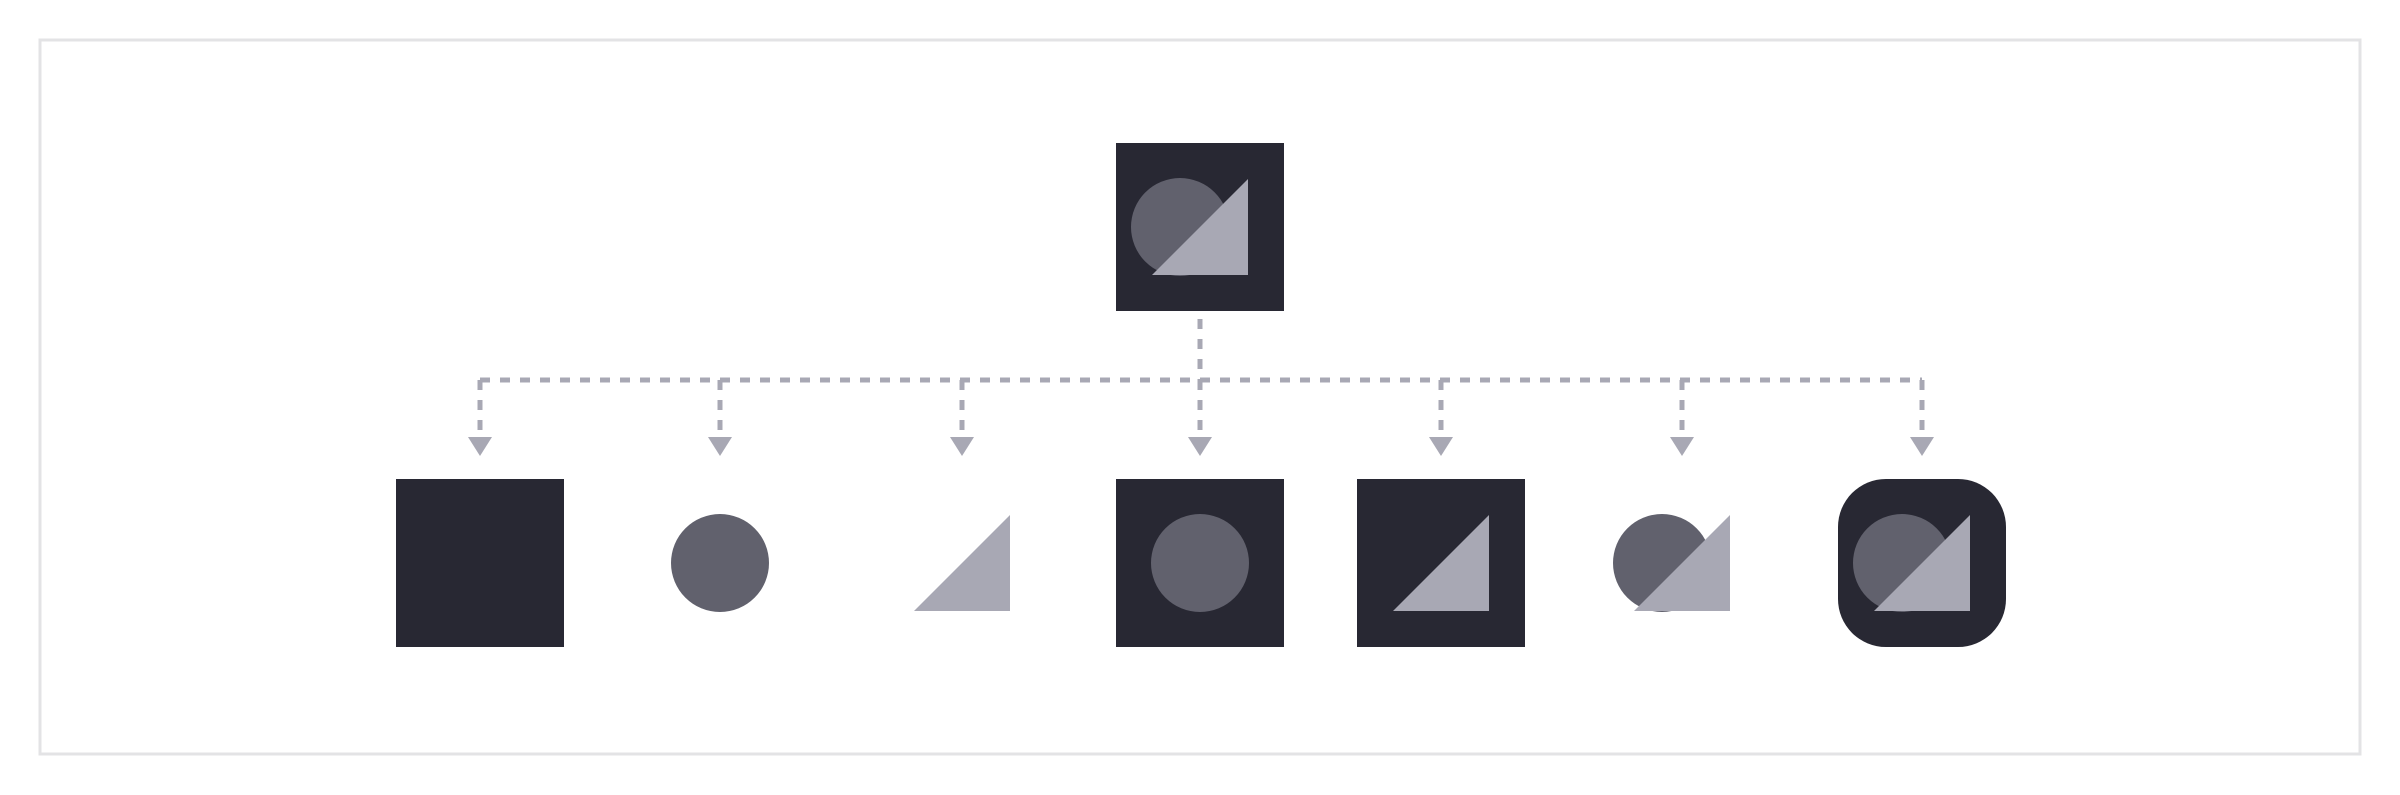 This screenshot has width=2400, height=795. I want to click on connector-lines, so click(1201, 387).